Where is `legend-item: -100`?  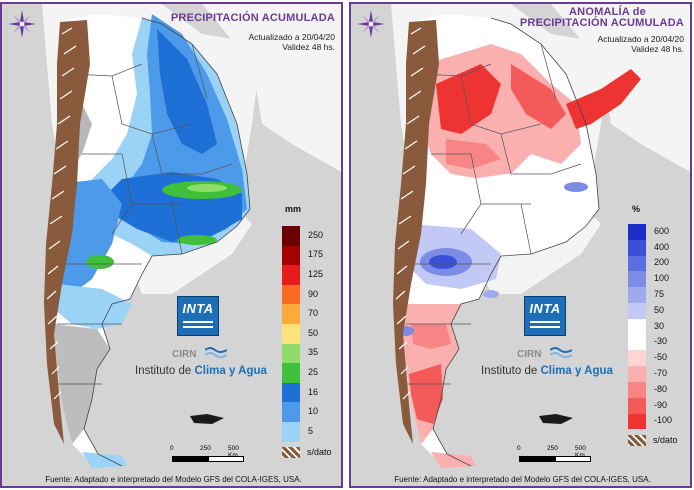 legend-item: -100 is located at coordinates (658, 421).